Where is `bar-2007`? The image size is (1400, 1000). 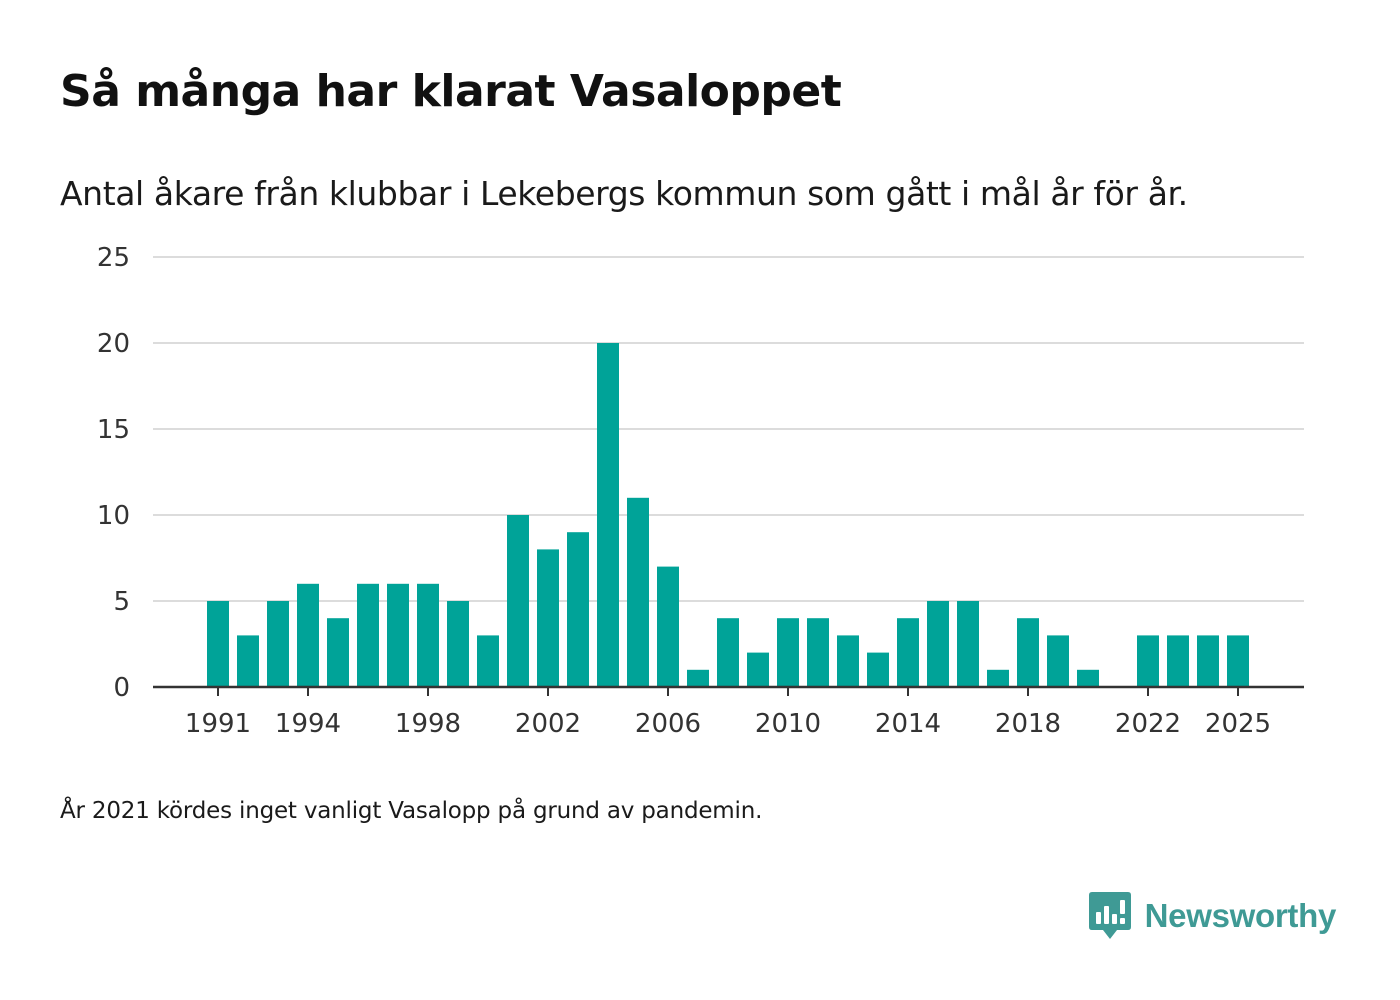 bar-2007 is located at coordinates (698, 678).